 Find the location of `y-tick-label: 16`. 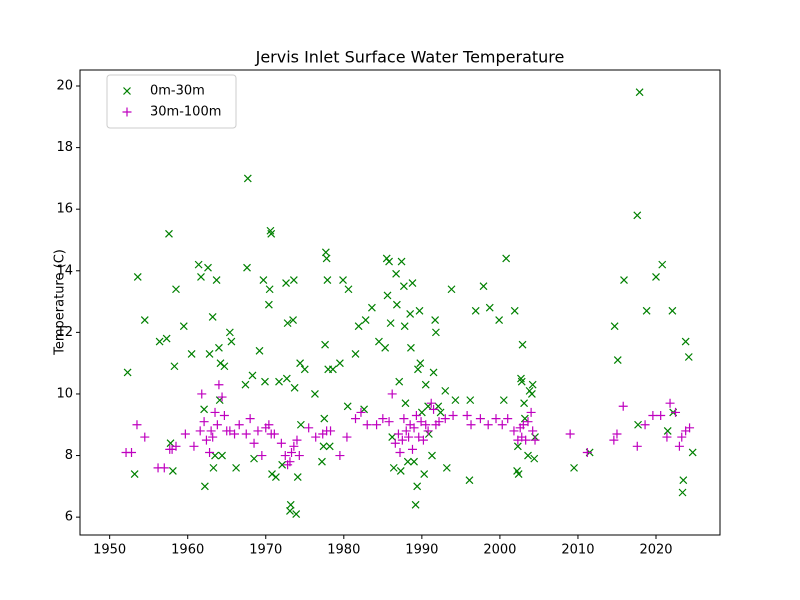

y-tick-label: 16 is located at coordinates (64, 209).